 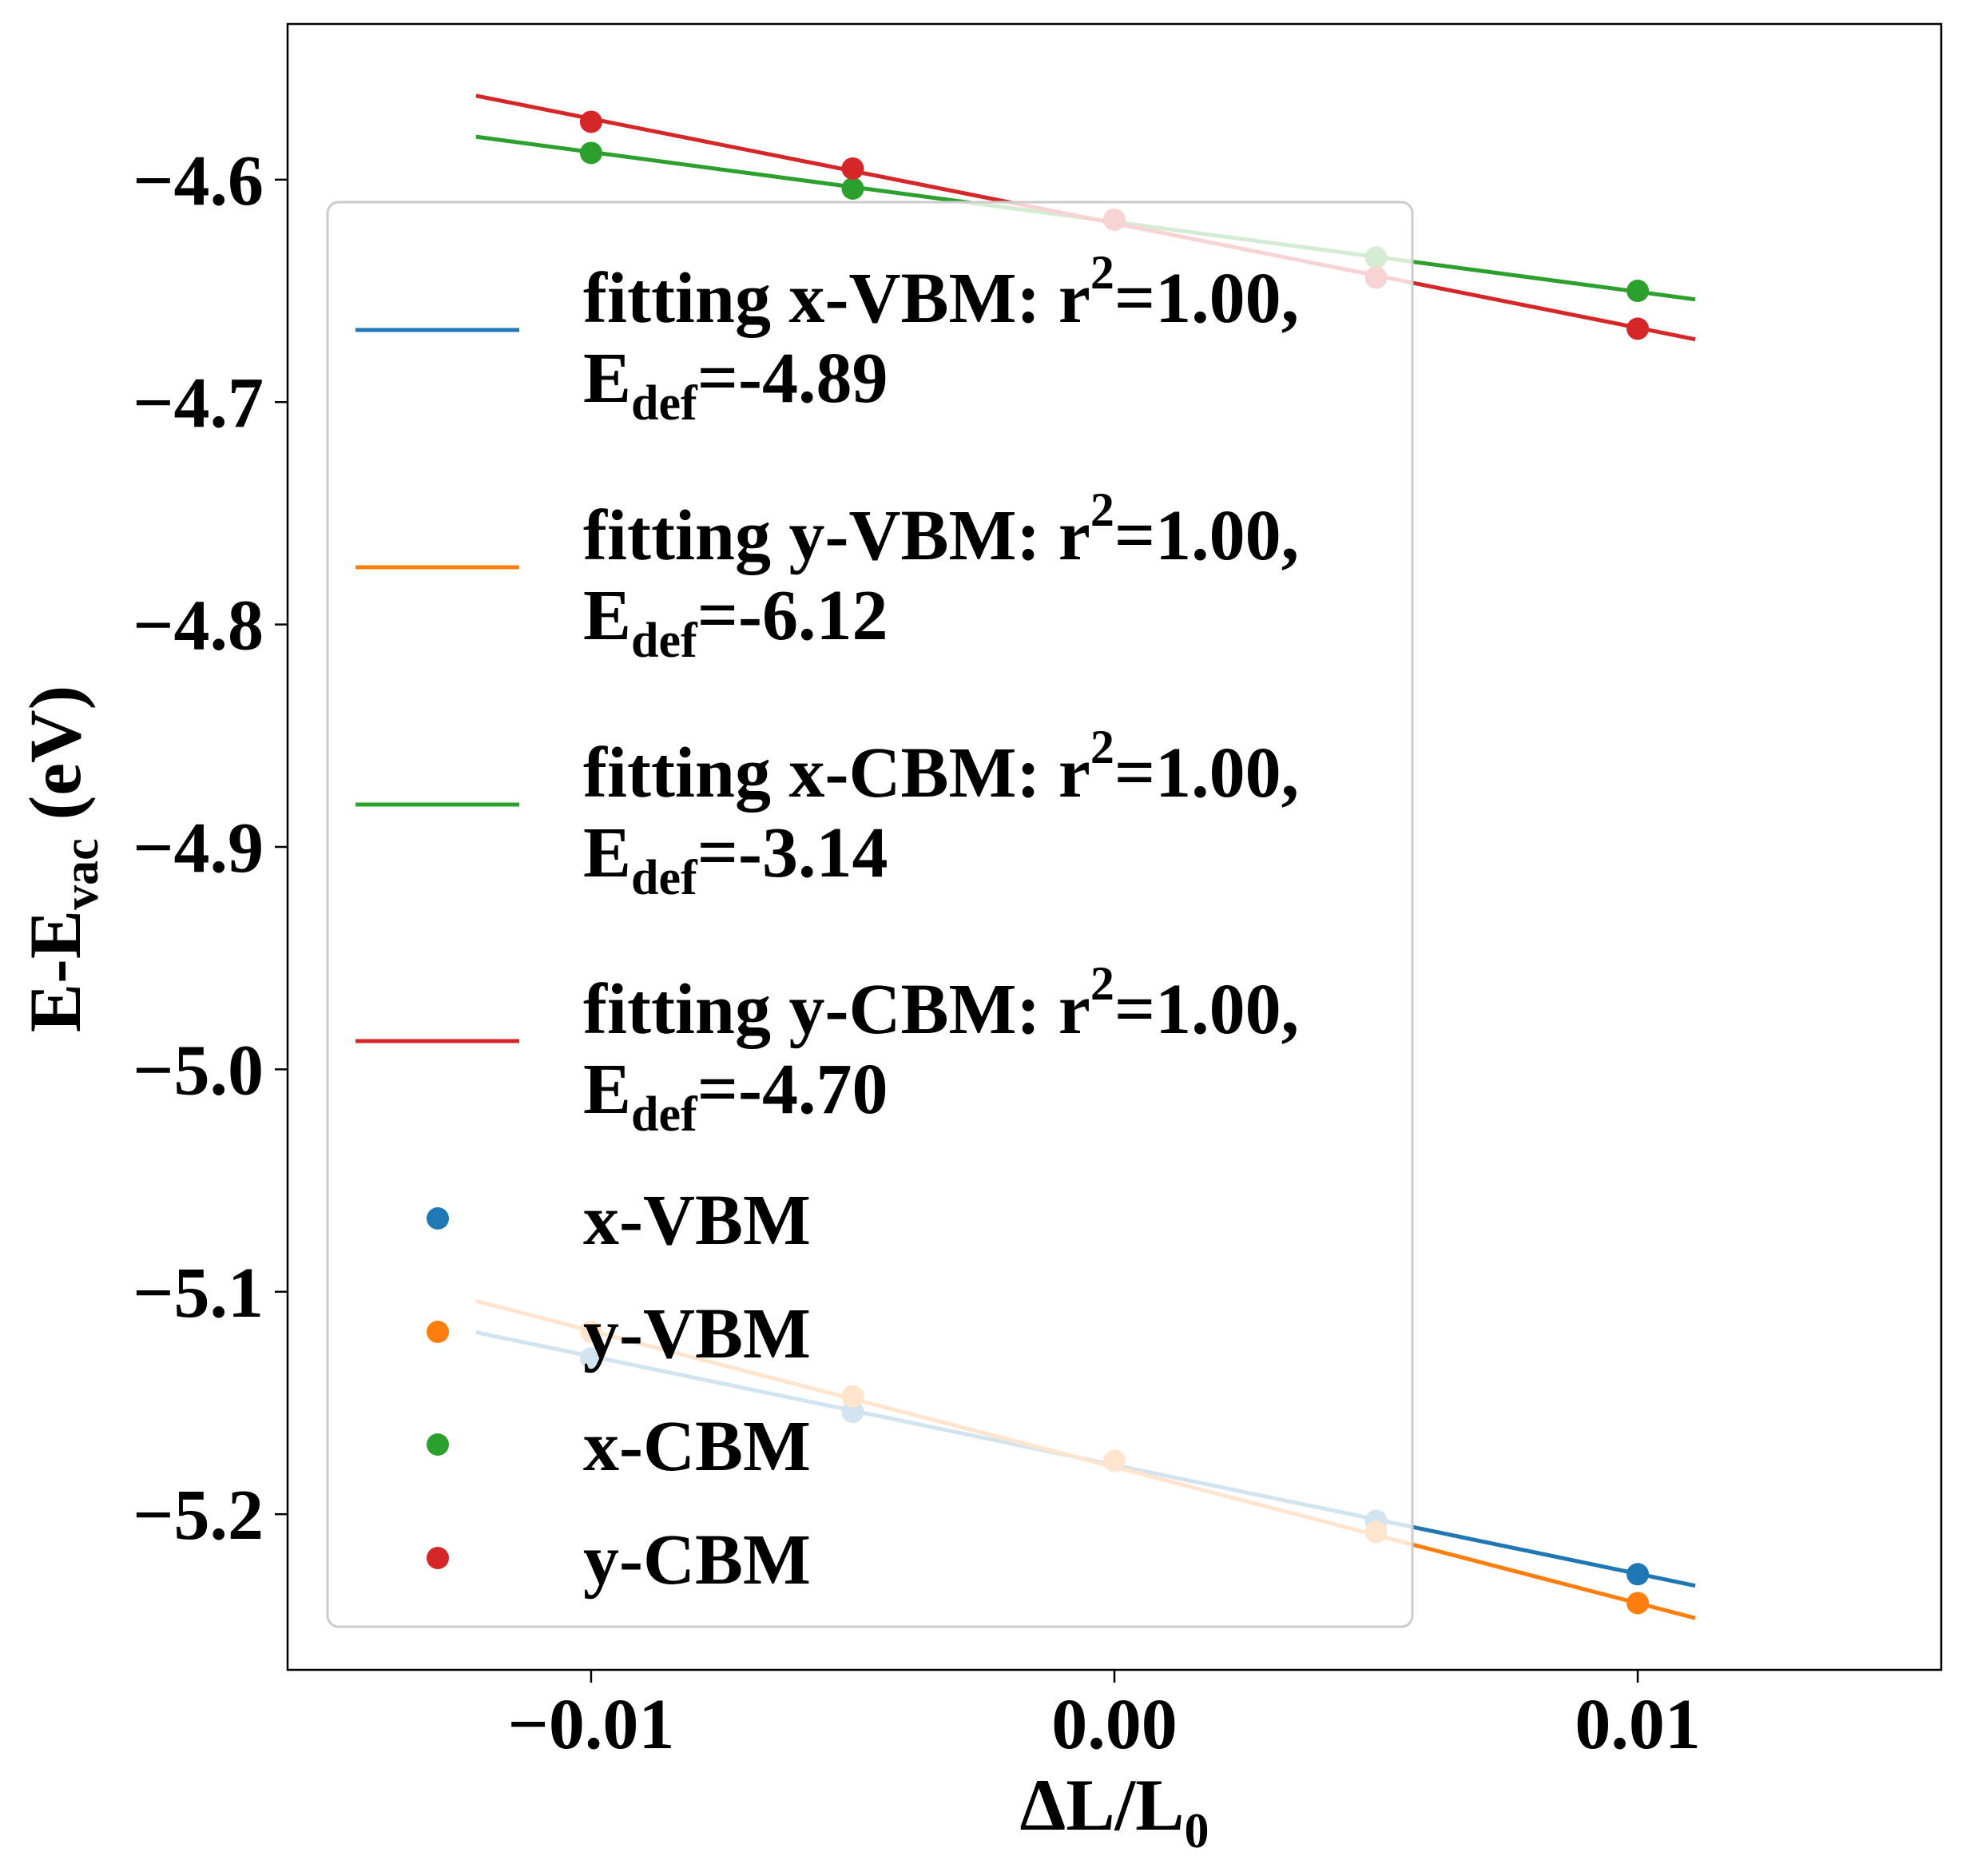 I want to click on legend-fit-label-main: fitting x-VBM: r, so click(x=837, y=298).